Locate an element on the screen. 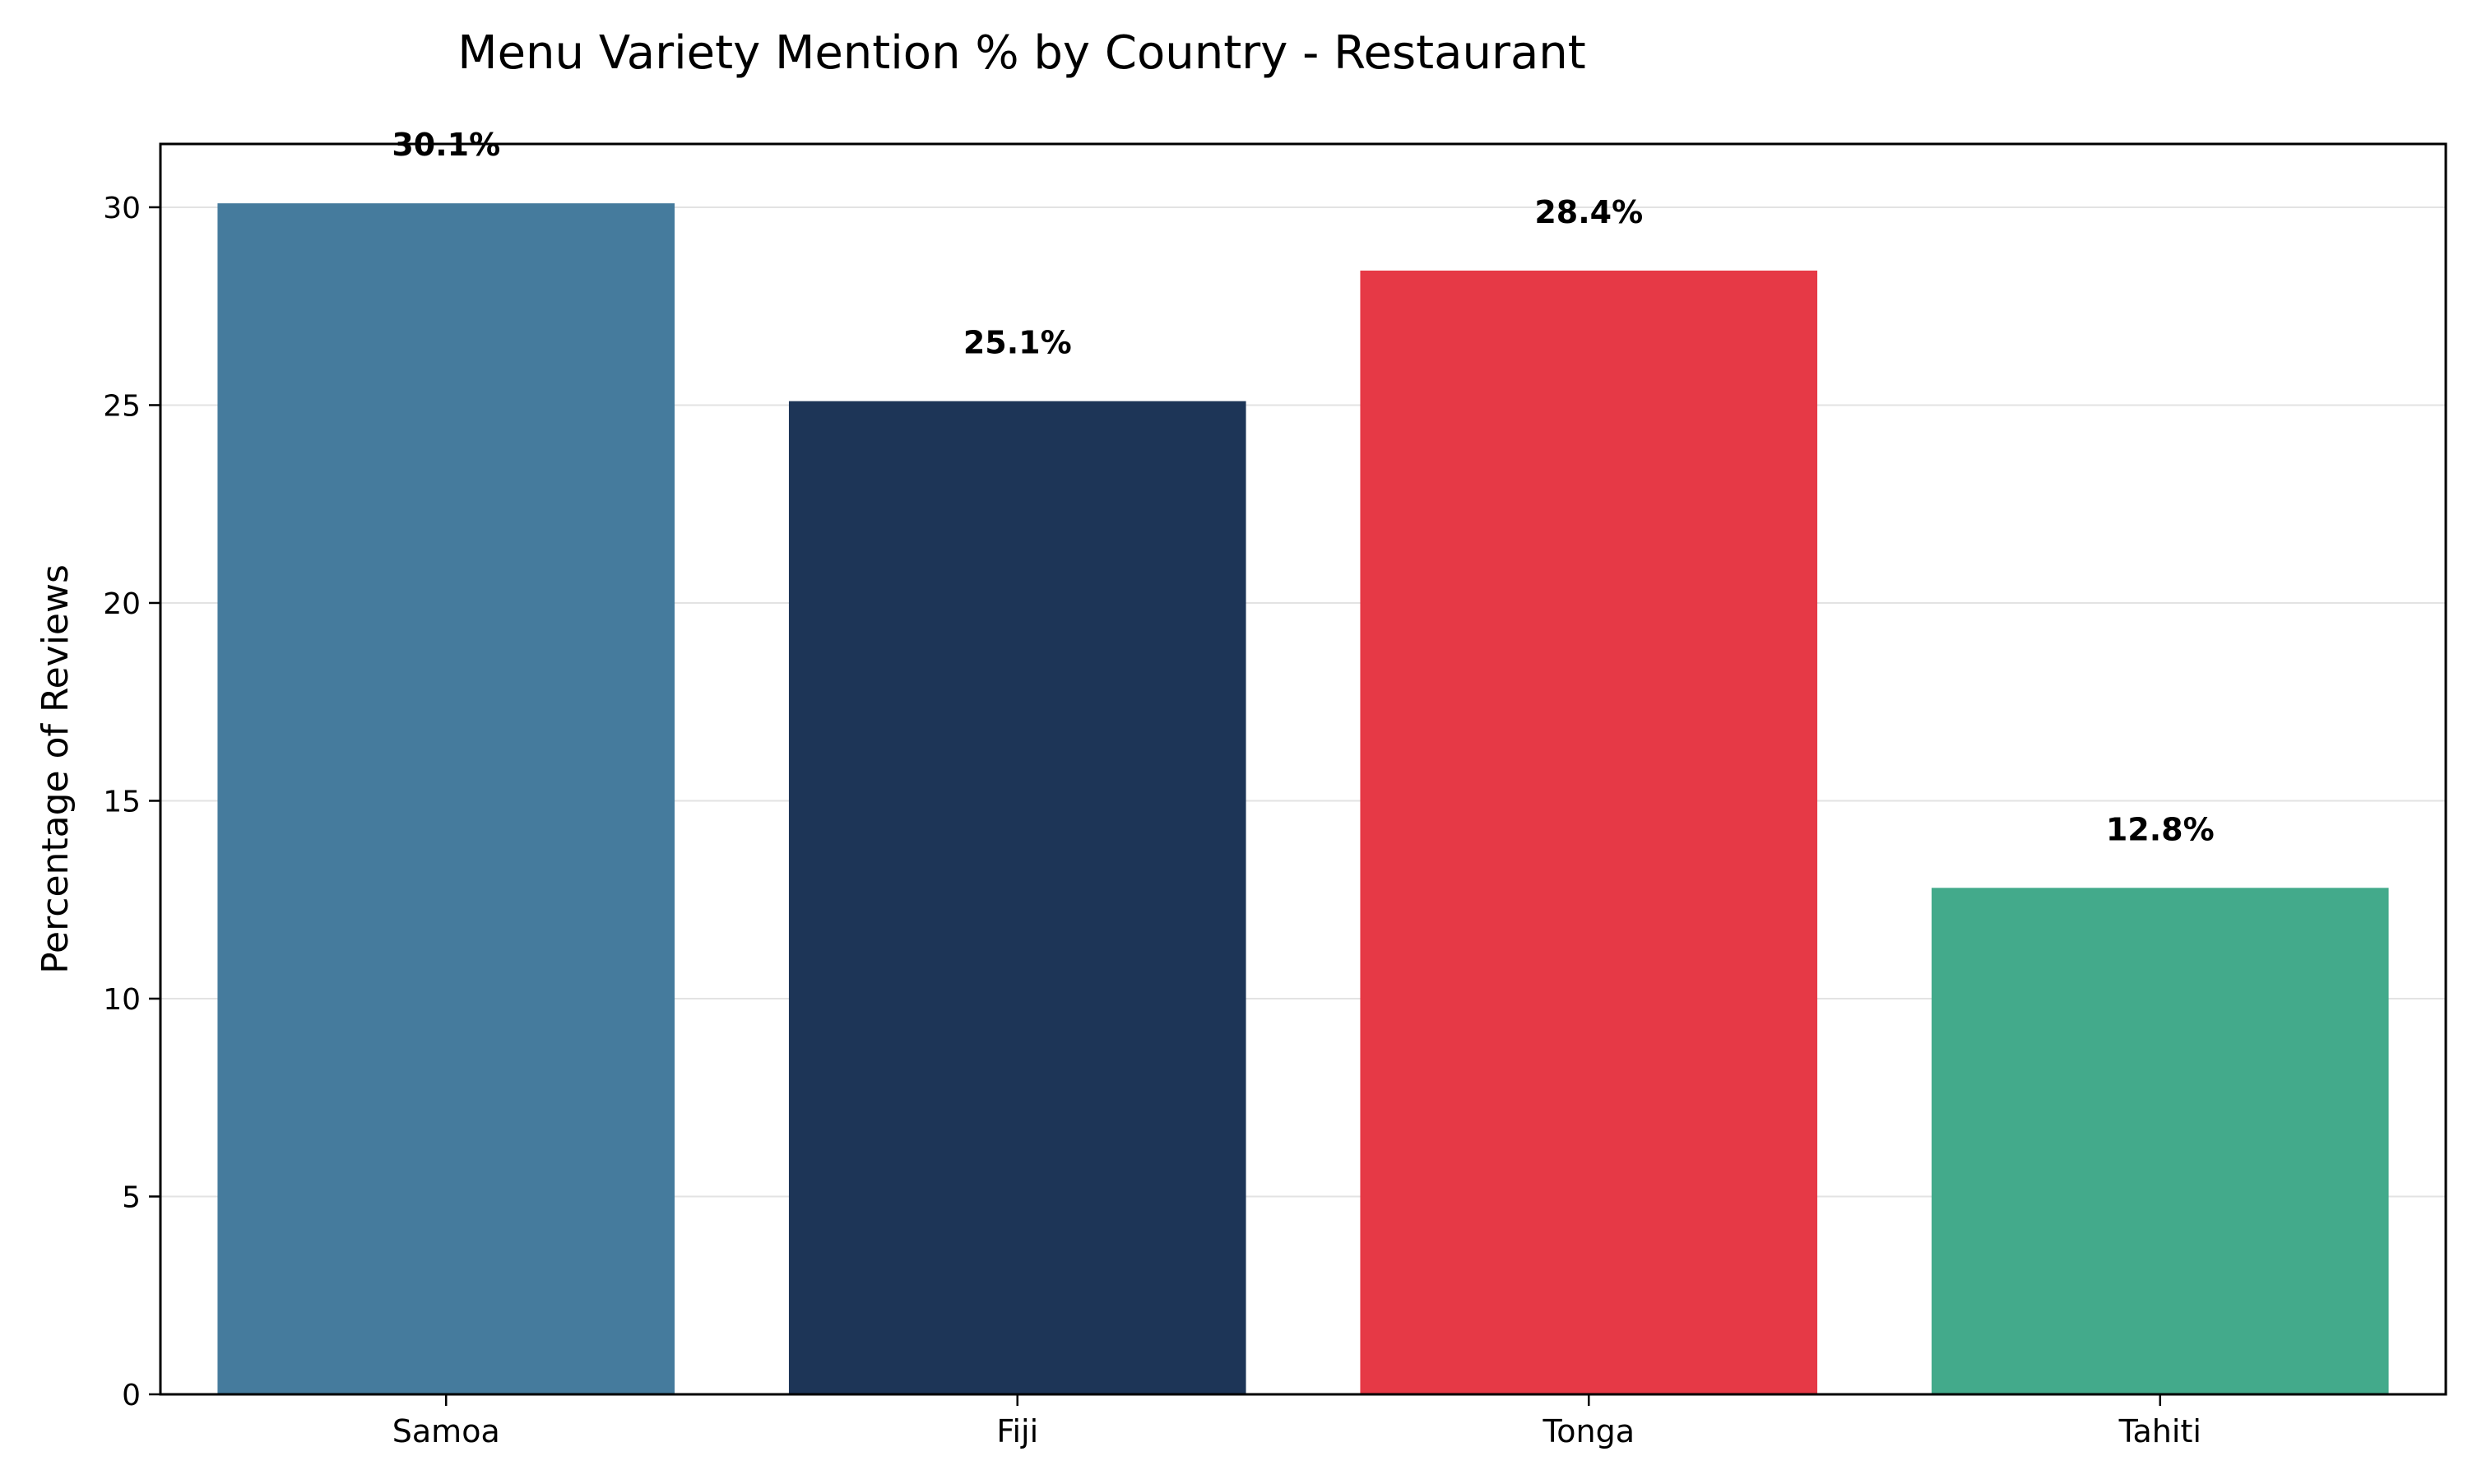 The width and height of the screenshot is (2468, 1484). y-axis-label: Percentage of Reviews is located at coordinates (56, 769).